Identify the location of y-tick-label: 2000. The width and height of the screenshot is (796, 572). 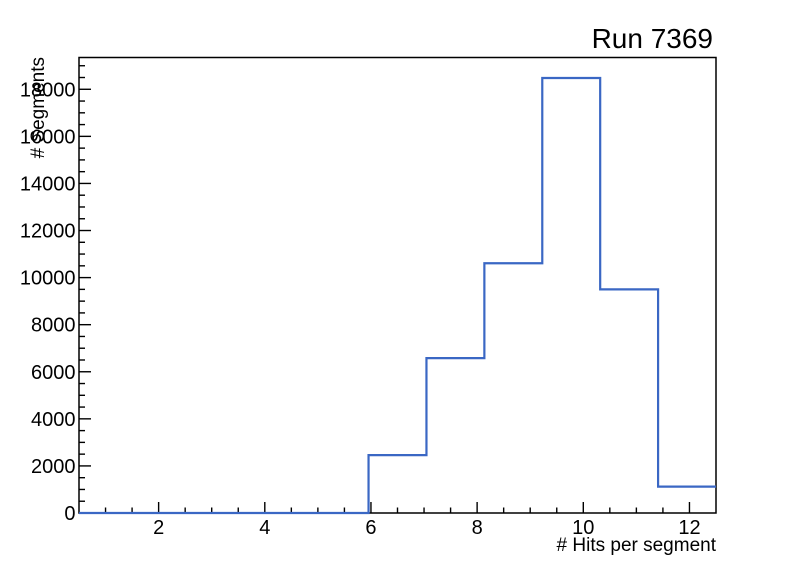
(53, 467).